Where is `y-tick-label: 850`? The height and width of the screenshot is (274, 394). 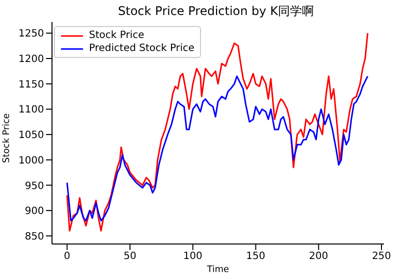
y-tick-label: 850 is located at coordinates (34, 236).